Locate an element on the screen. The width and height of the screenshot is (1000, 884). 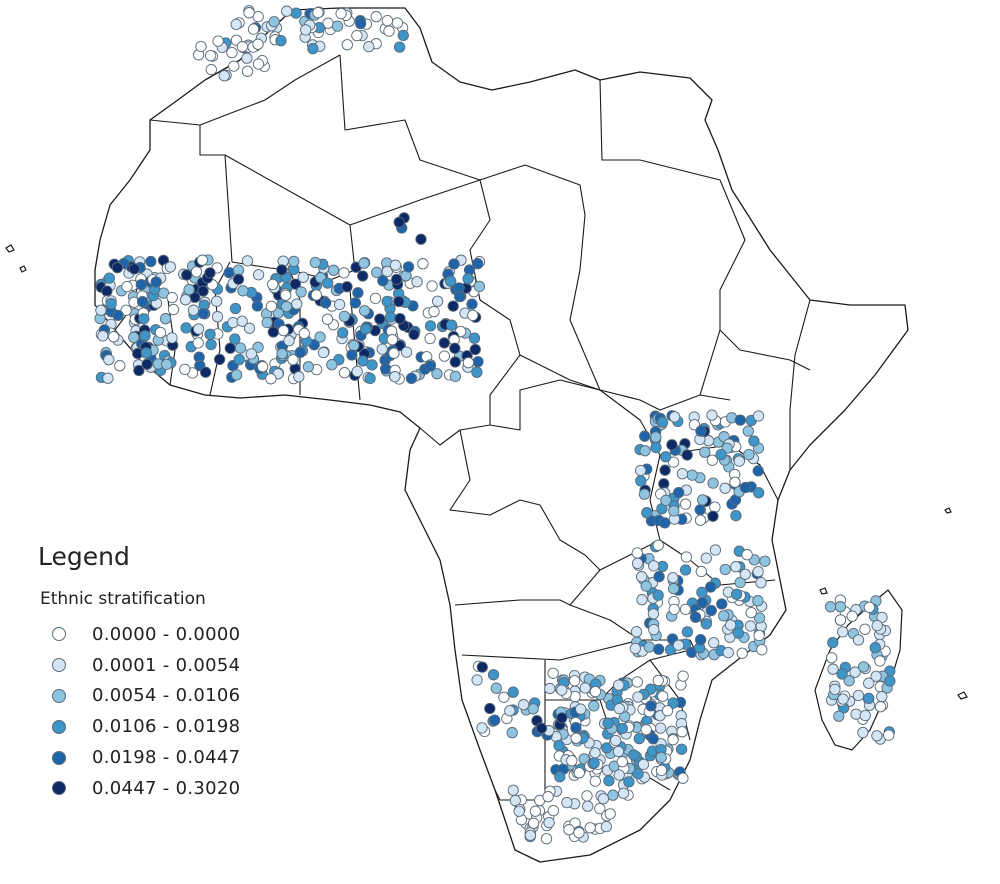
mauritius-island is located at coordinates (962, 695).